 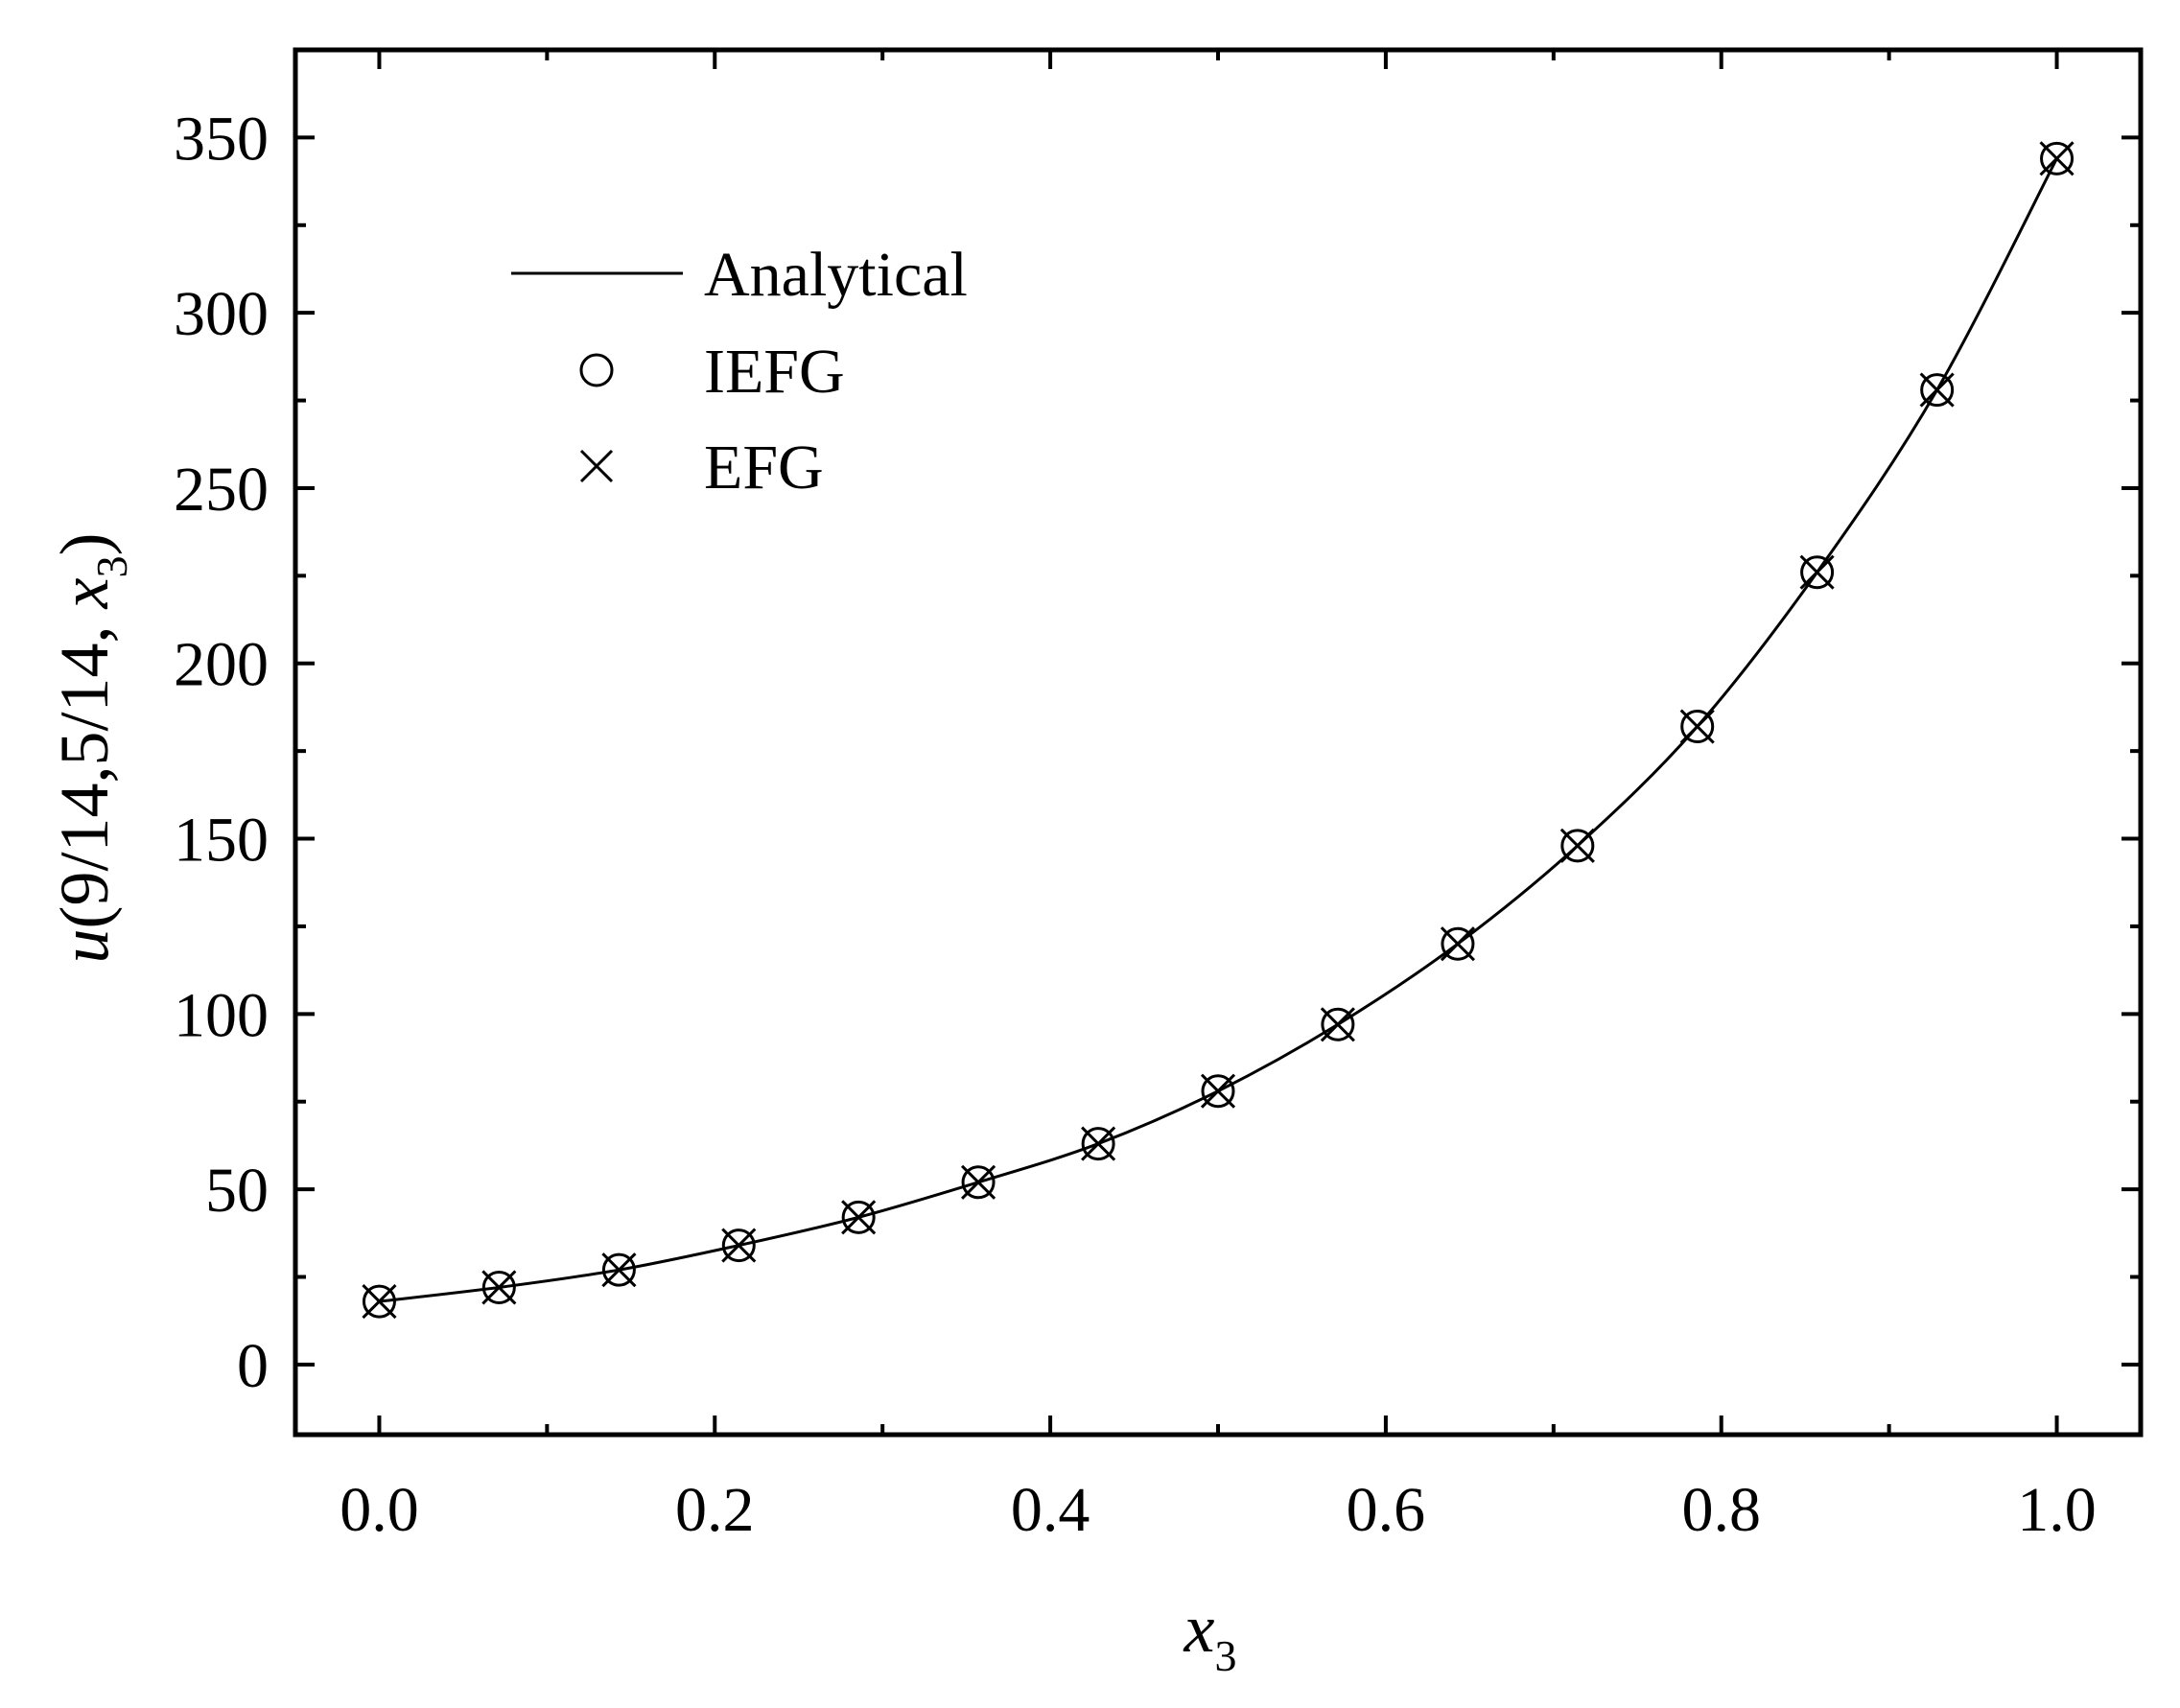 I want to click on y-tick-label: 300, so click(x=221, y=314).